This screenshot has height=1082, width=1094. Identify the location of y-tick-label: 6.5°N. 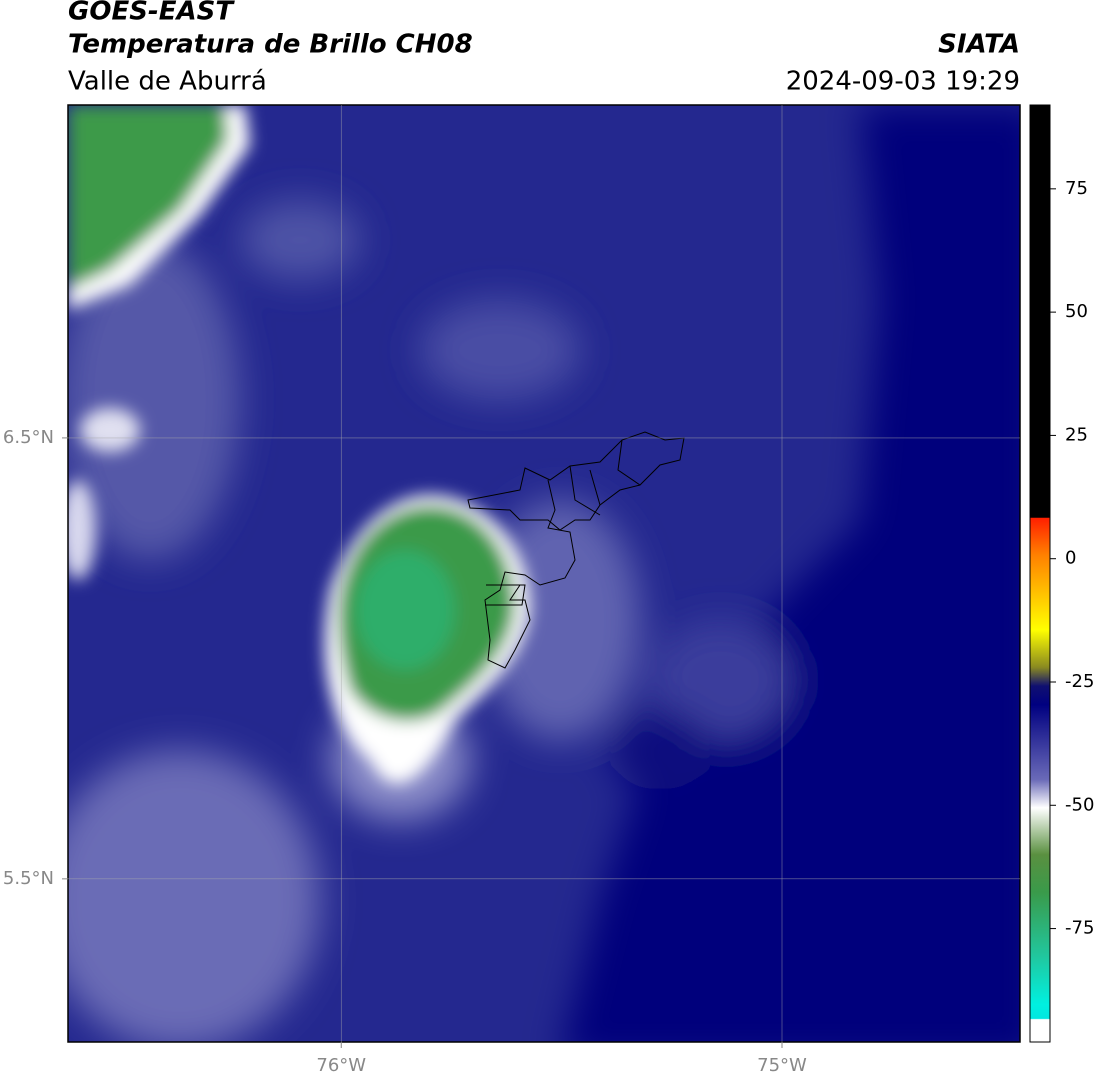
(28, 437).